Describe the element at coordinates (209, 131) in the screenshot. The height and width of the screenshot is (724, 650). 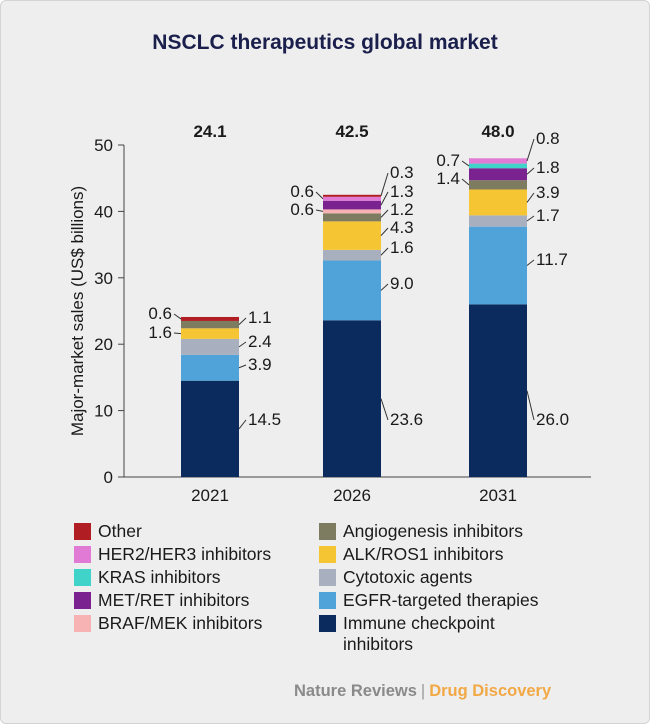
I see `total-label: 24.1` at that location.